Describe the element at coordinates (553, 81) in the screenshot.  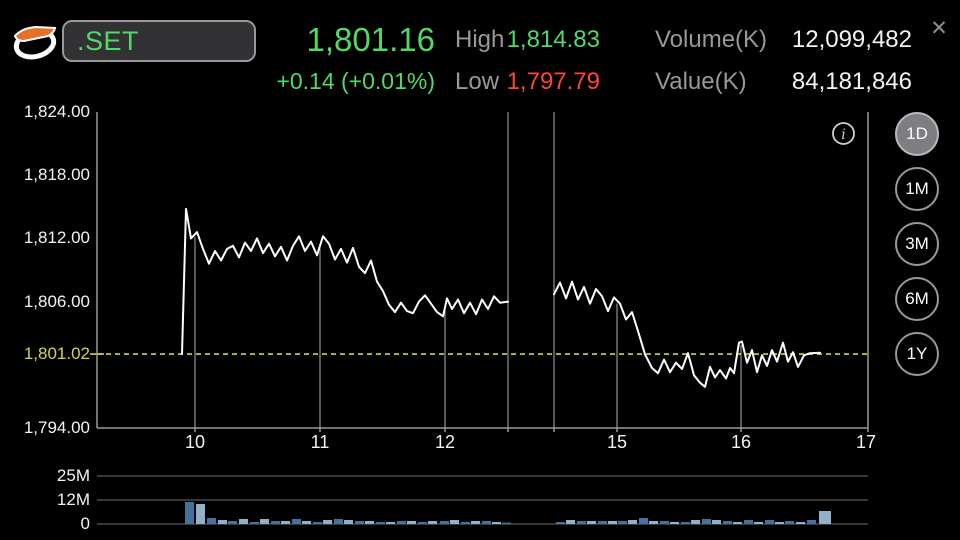
I see `low-value: 1,797.79` at that location.